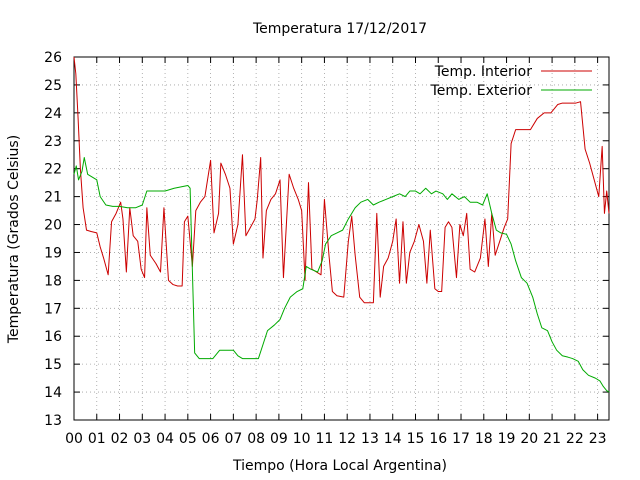  I want to click on y-tick-label: 16, so click(53, 337).